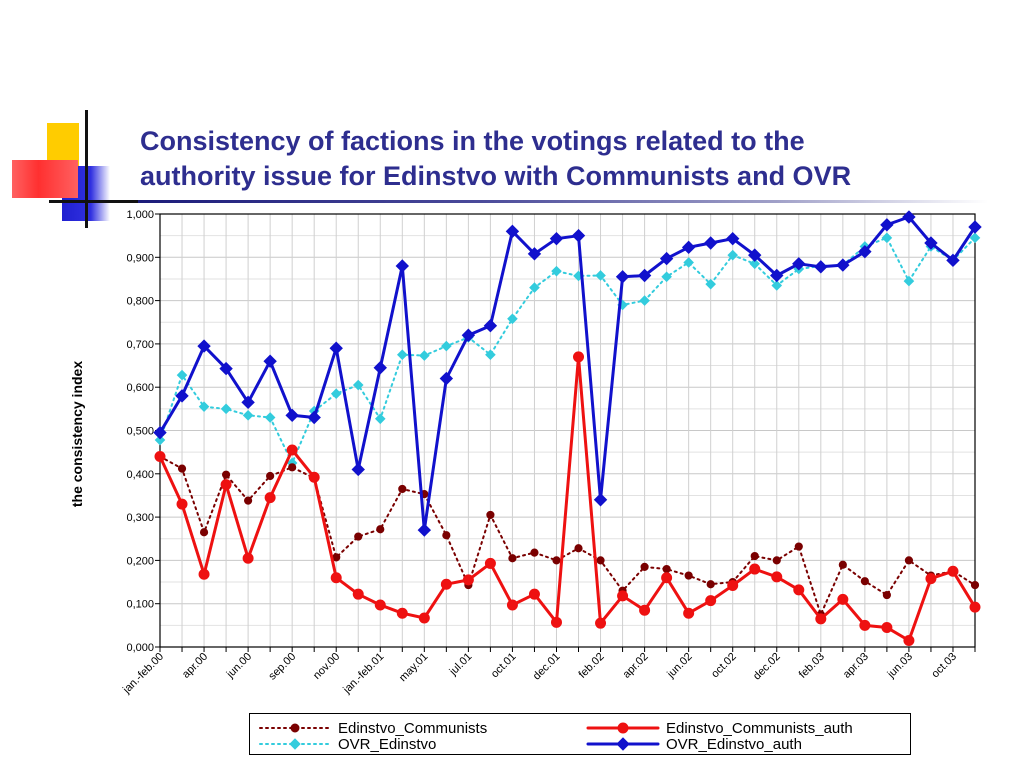 This screenshot has height=768, width=1024. What do you see at coordinates (94, 201) in the screenshot?
I see `decor-horizontal-line` at bounding box center [94, 201].